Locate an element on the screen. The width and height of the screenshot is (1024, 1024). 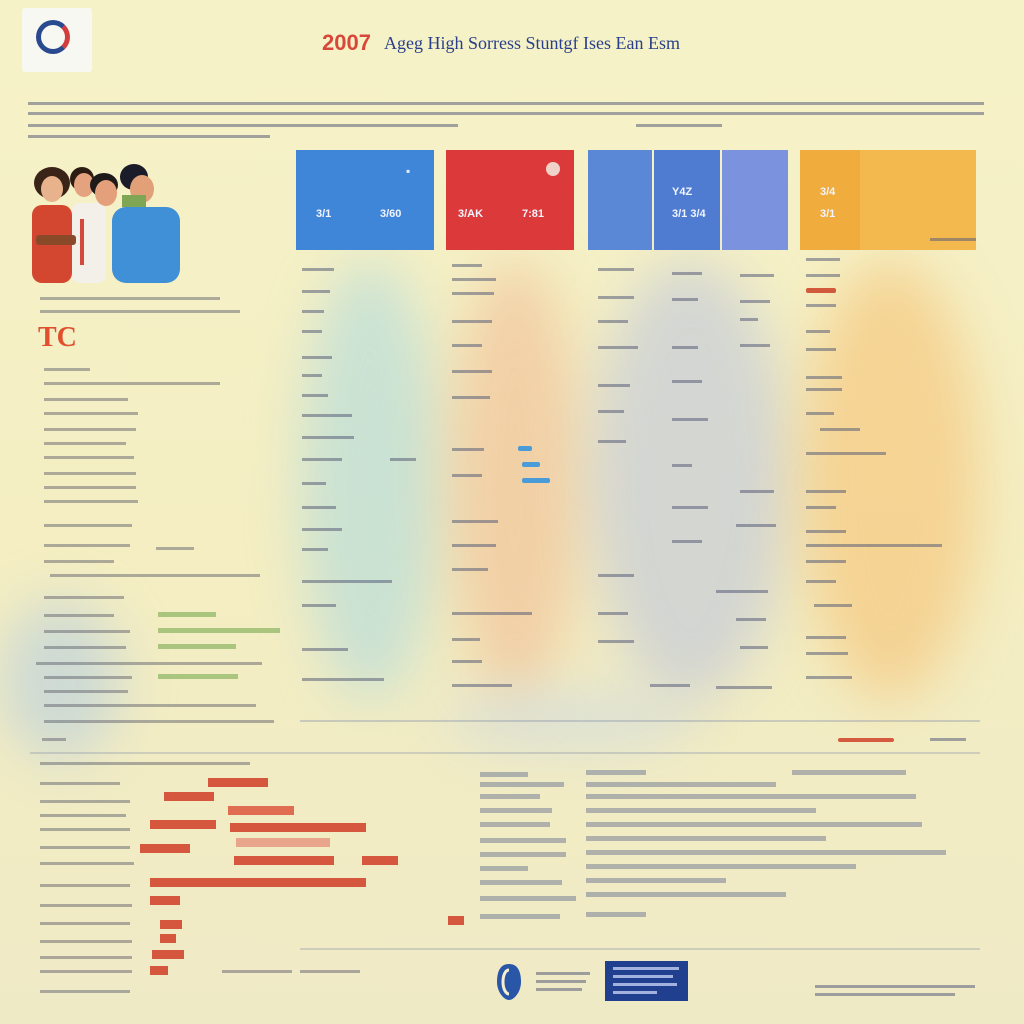
column-header-red: 3/AK 7:81 is located at coordinates (510, 200).